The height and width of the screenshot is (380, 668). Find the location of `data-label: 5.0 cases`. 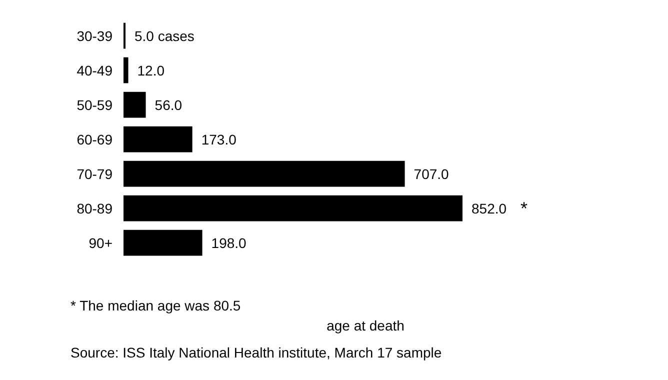

data-label: 5.0 cases is located at coordinates (164, 36).